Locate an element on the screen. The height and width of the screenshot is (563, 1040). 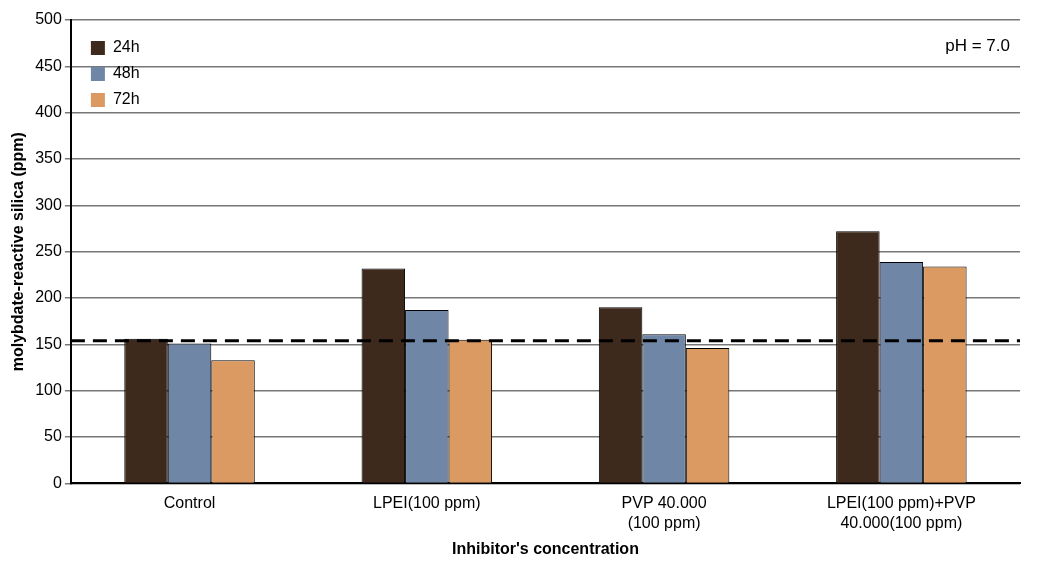
y-tick-label: 450 is located at coordinates (48, 65).